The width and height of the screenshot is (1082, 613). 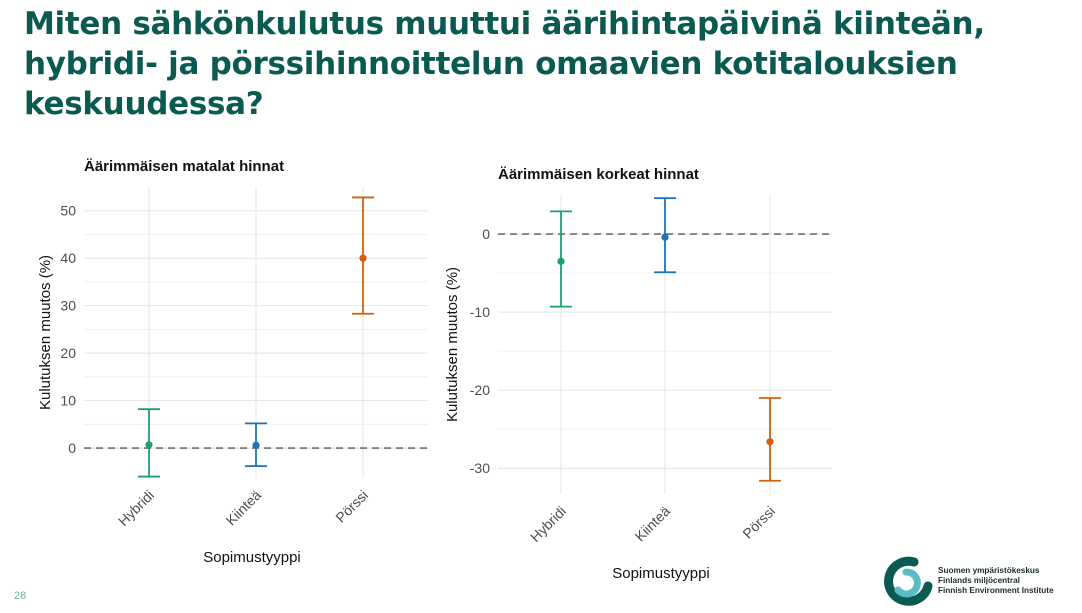 What do you see at coordinates (256, 445) in the screenshot?
I see `chart1-point-Kiinteä` at bounding box center [256, 445].